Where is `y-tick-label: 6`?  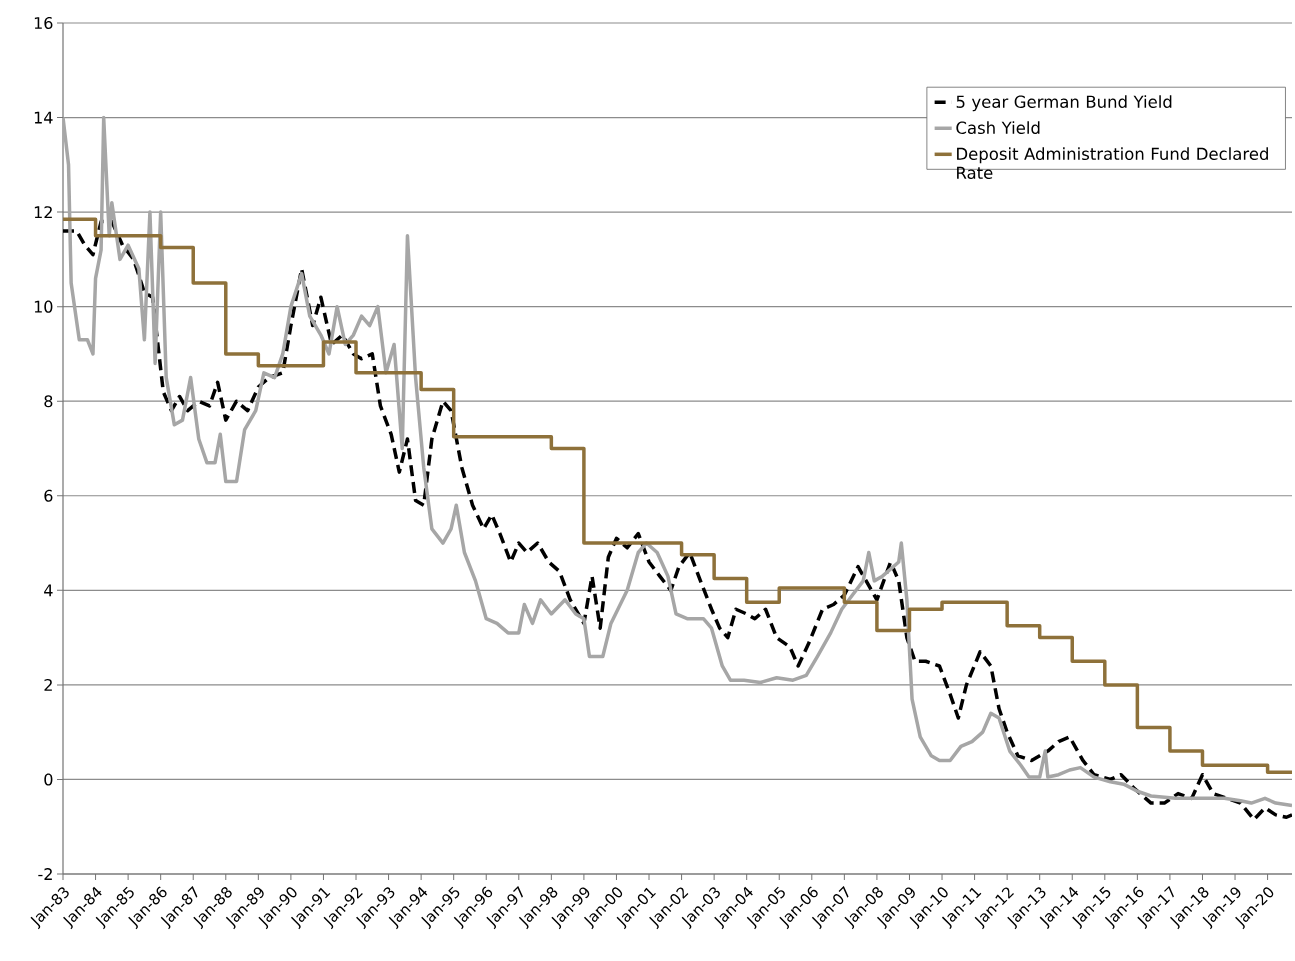
y-tick-label: 6 is located at coordinates (48, 495).